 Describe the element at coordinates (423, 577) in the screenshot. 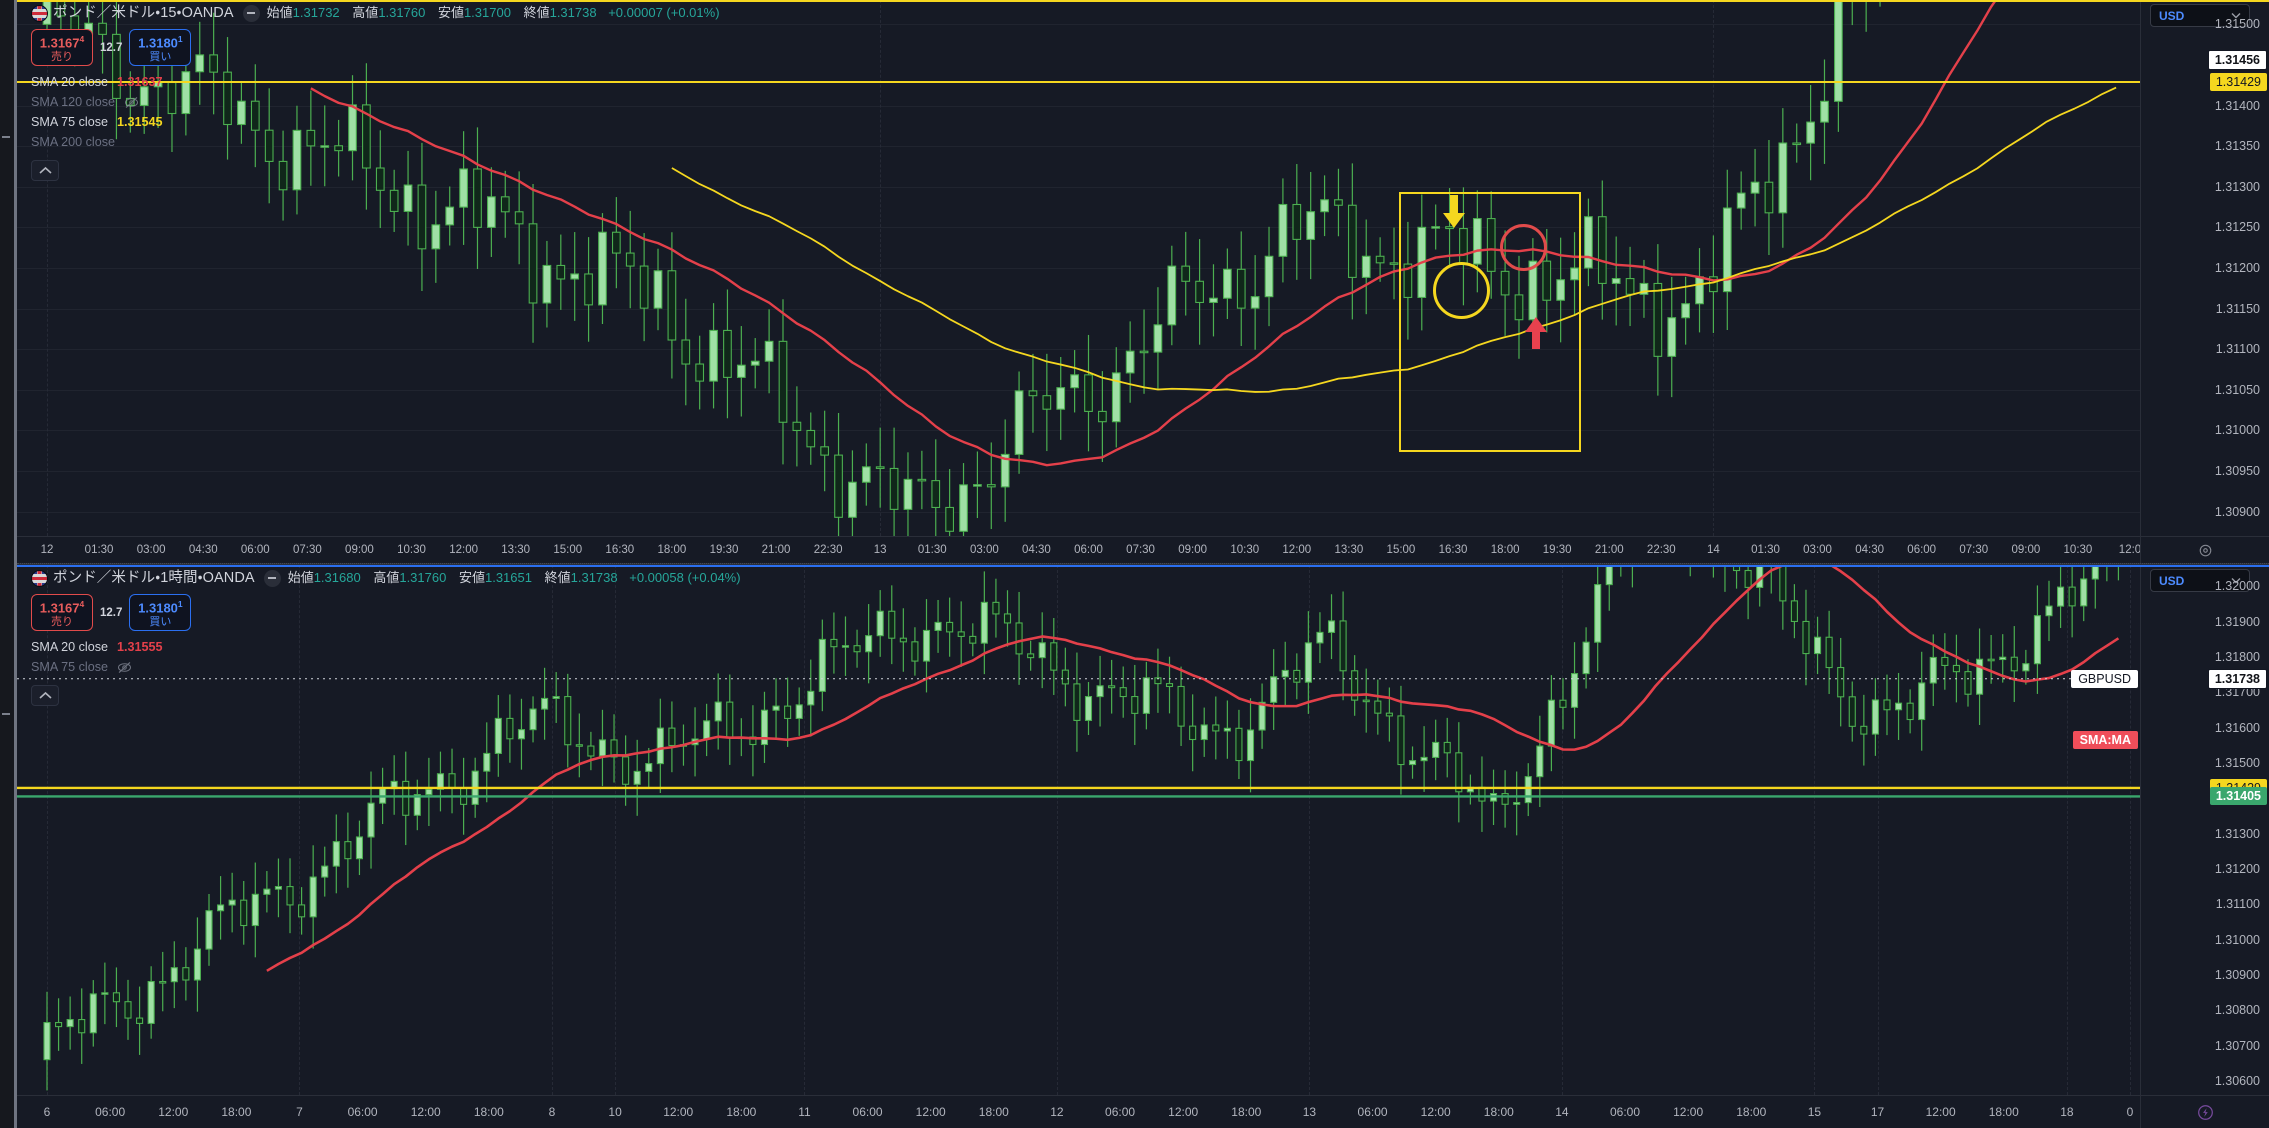

I see `ohlc-high-value: 1.31760` at that location.